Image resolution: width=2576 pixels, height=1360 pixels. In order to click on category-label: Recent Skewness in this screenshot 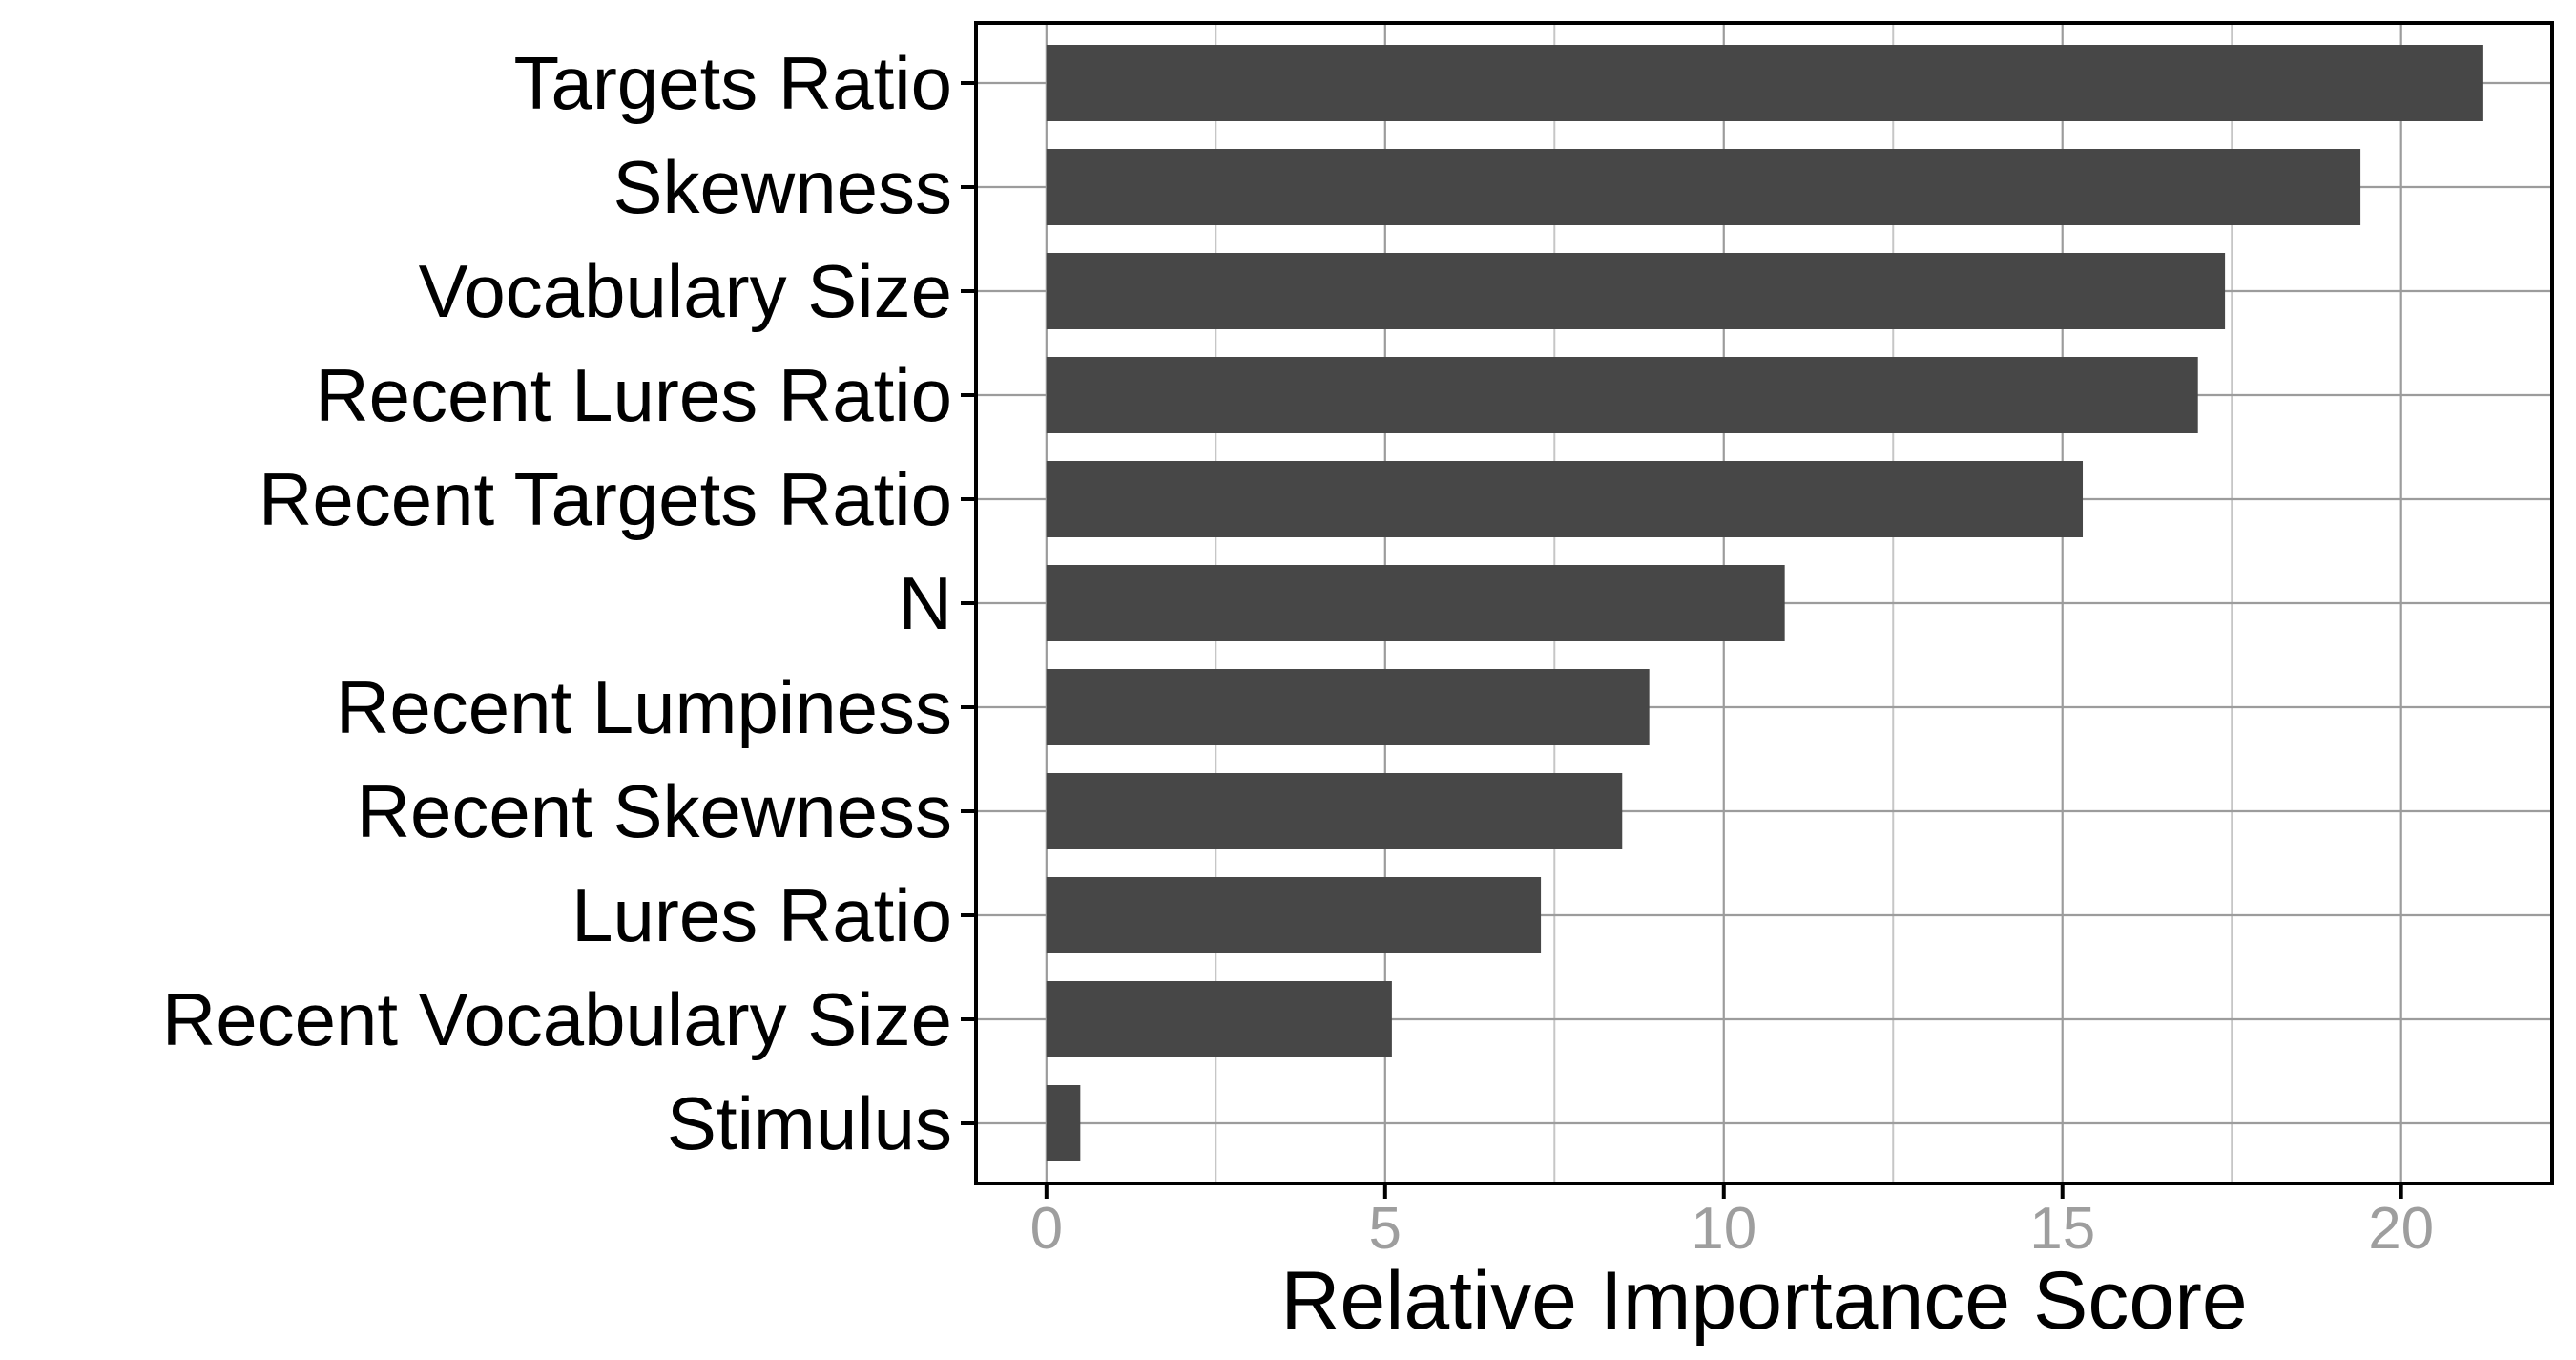, I will do `click(654, 811)`.